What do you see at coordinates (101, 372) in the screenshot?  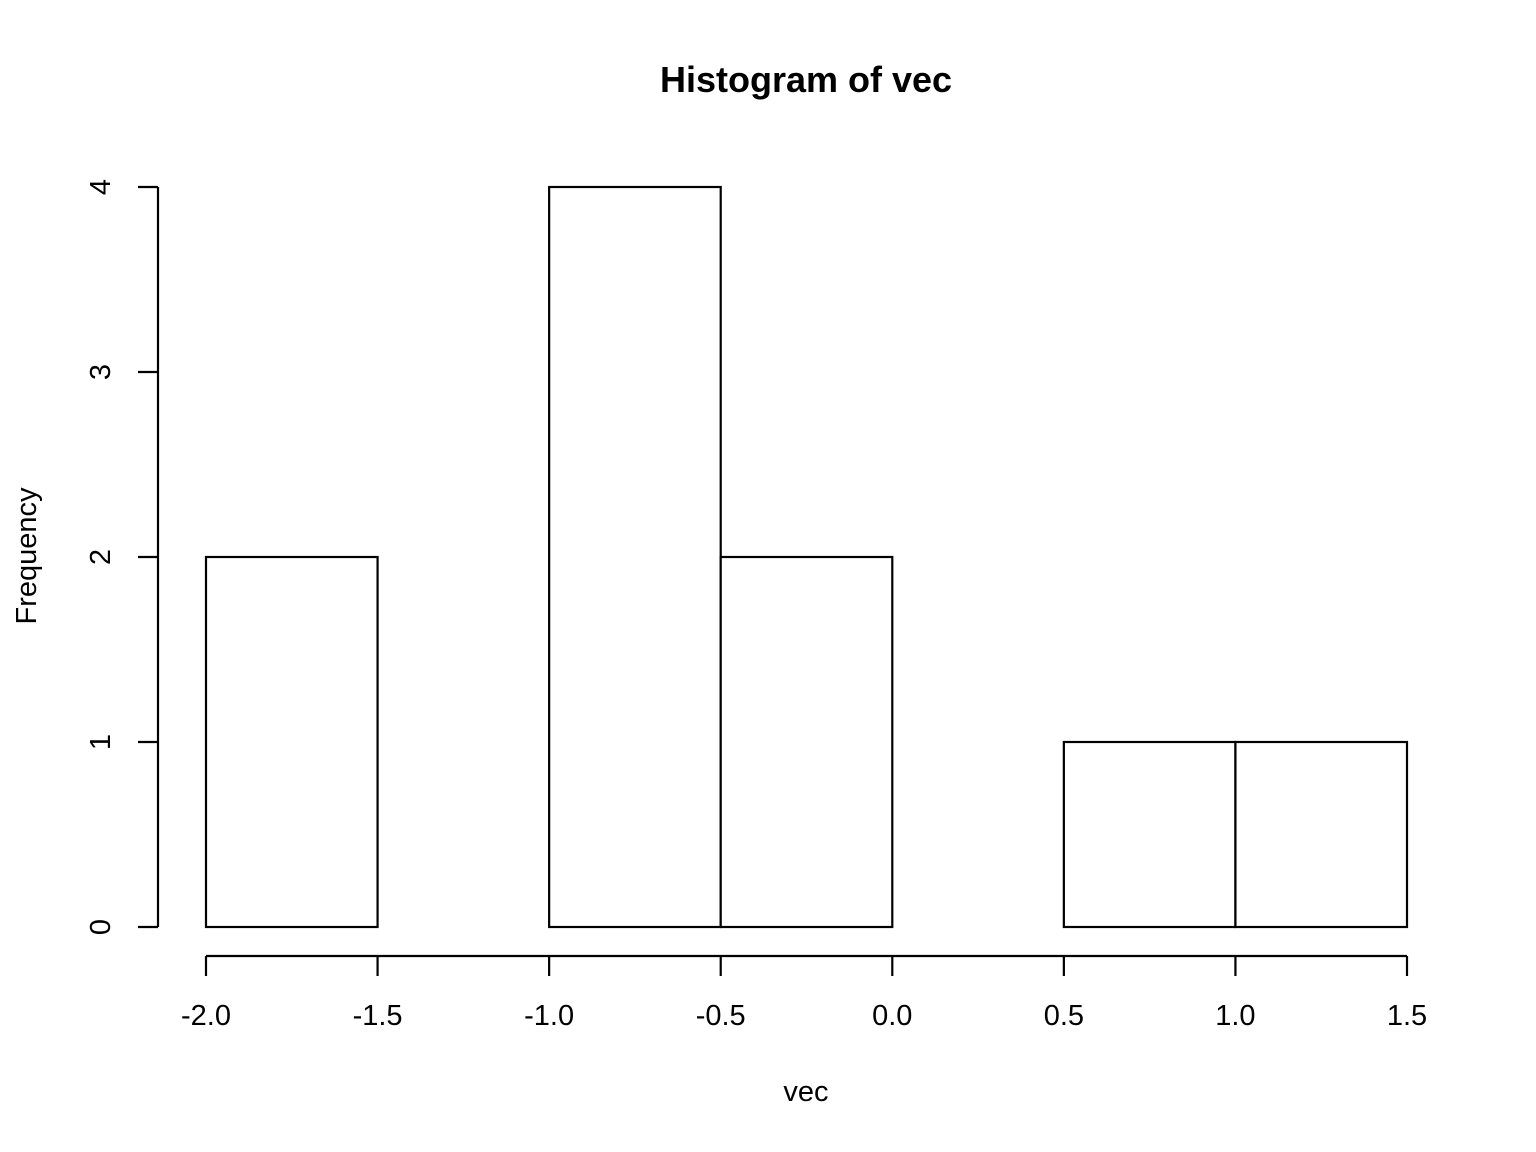 I see `y-tick-label: 3` at bounding box center [101, 372].